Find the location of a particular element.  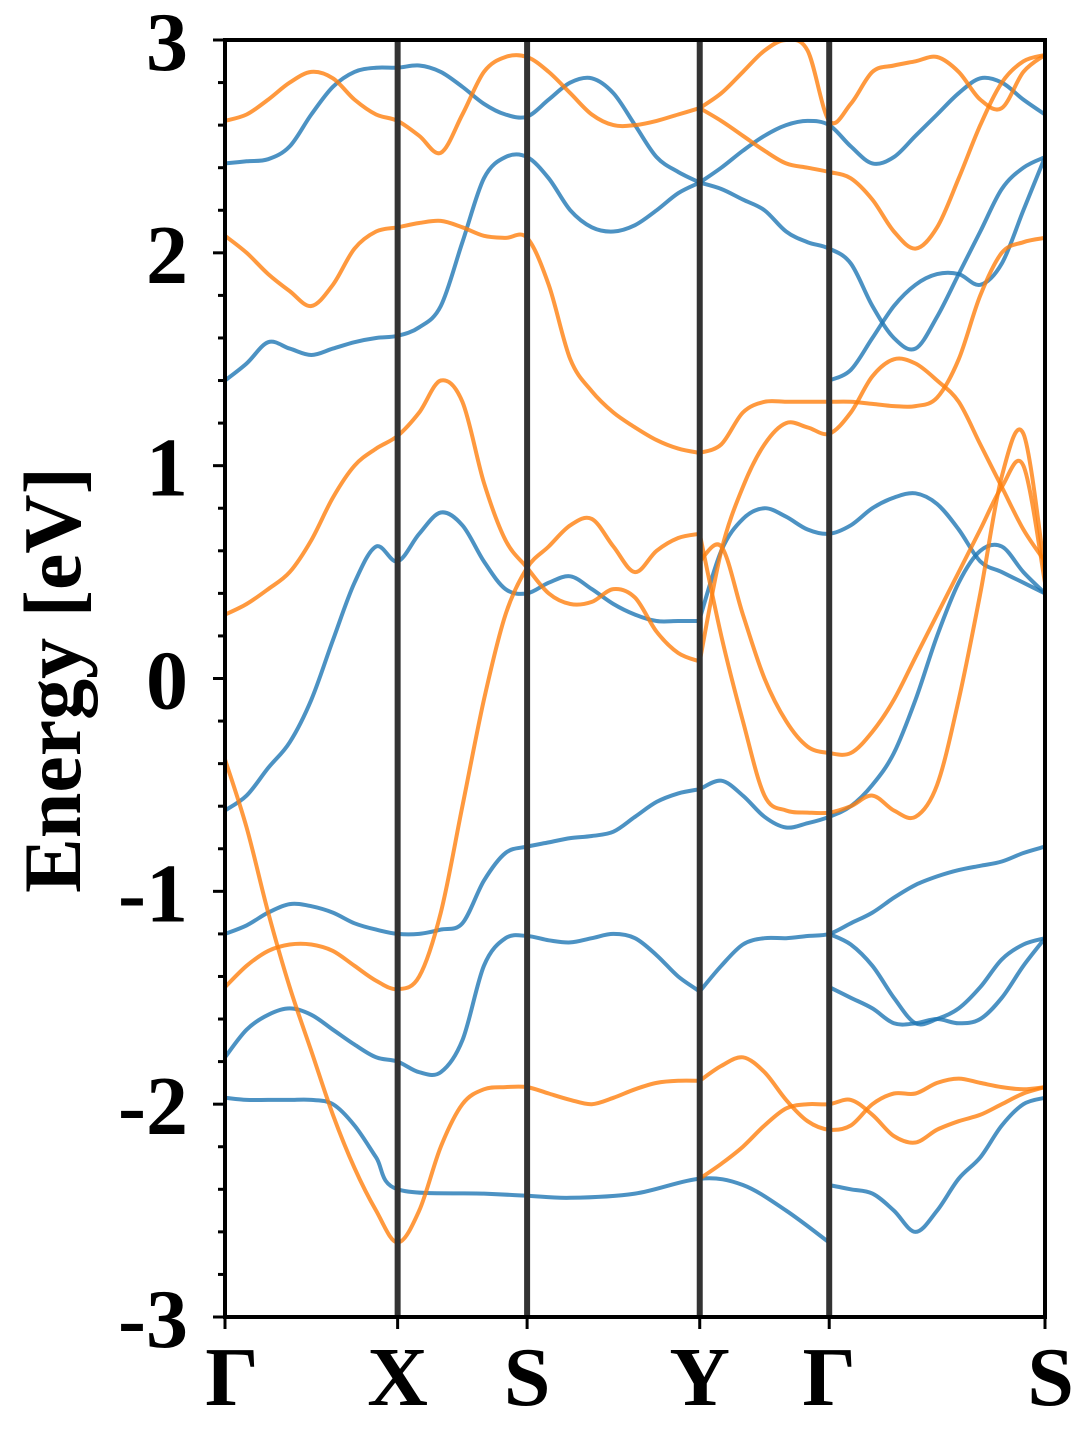

y-tick-label: -1 is located at coordinates (153, 893).